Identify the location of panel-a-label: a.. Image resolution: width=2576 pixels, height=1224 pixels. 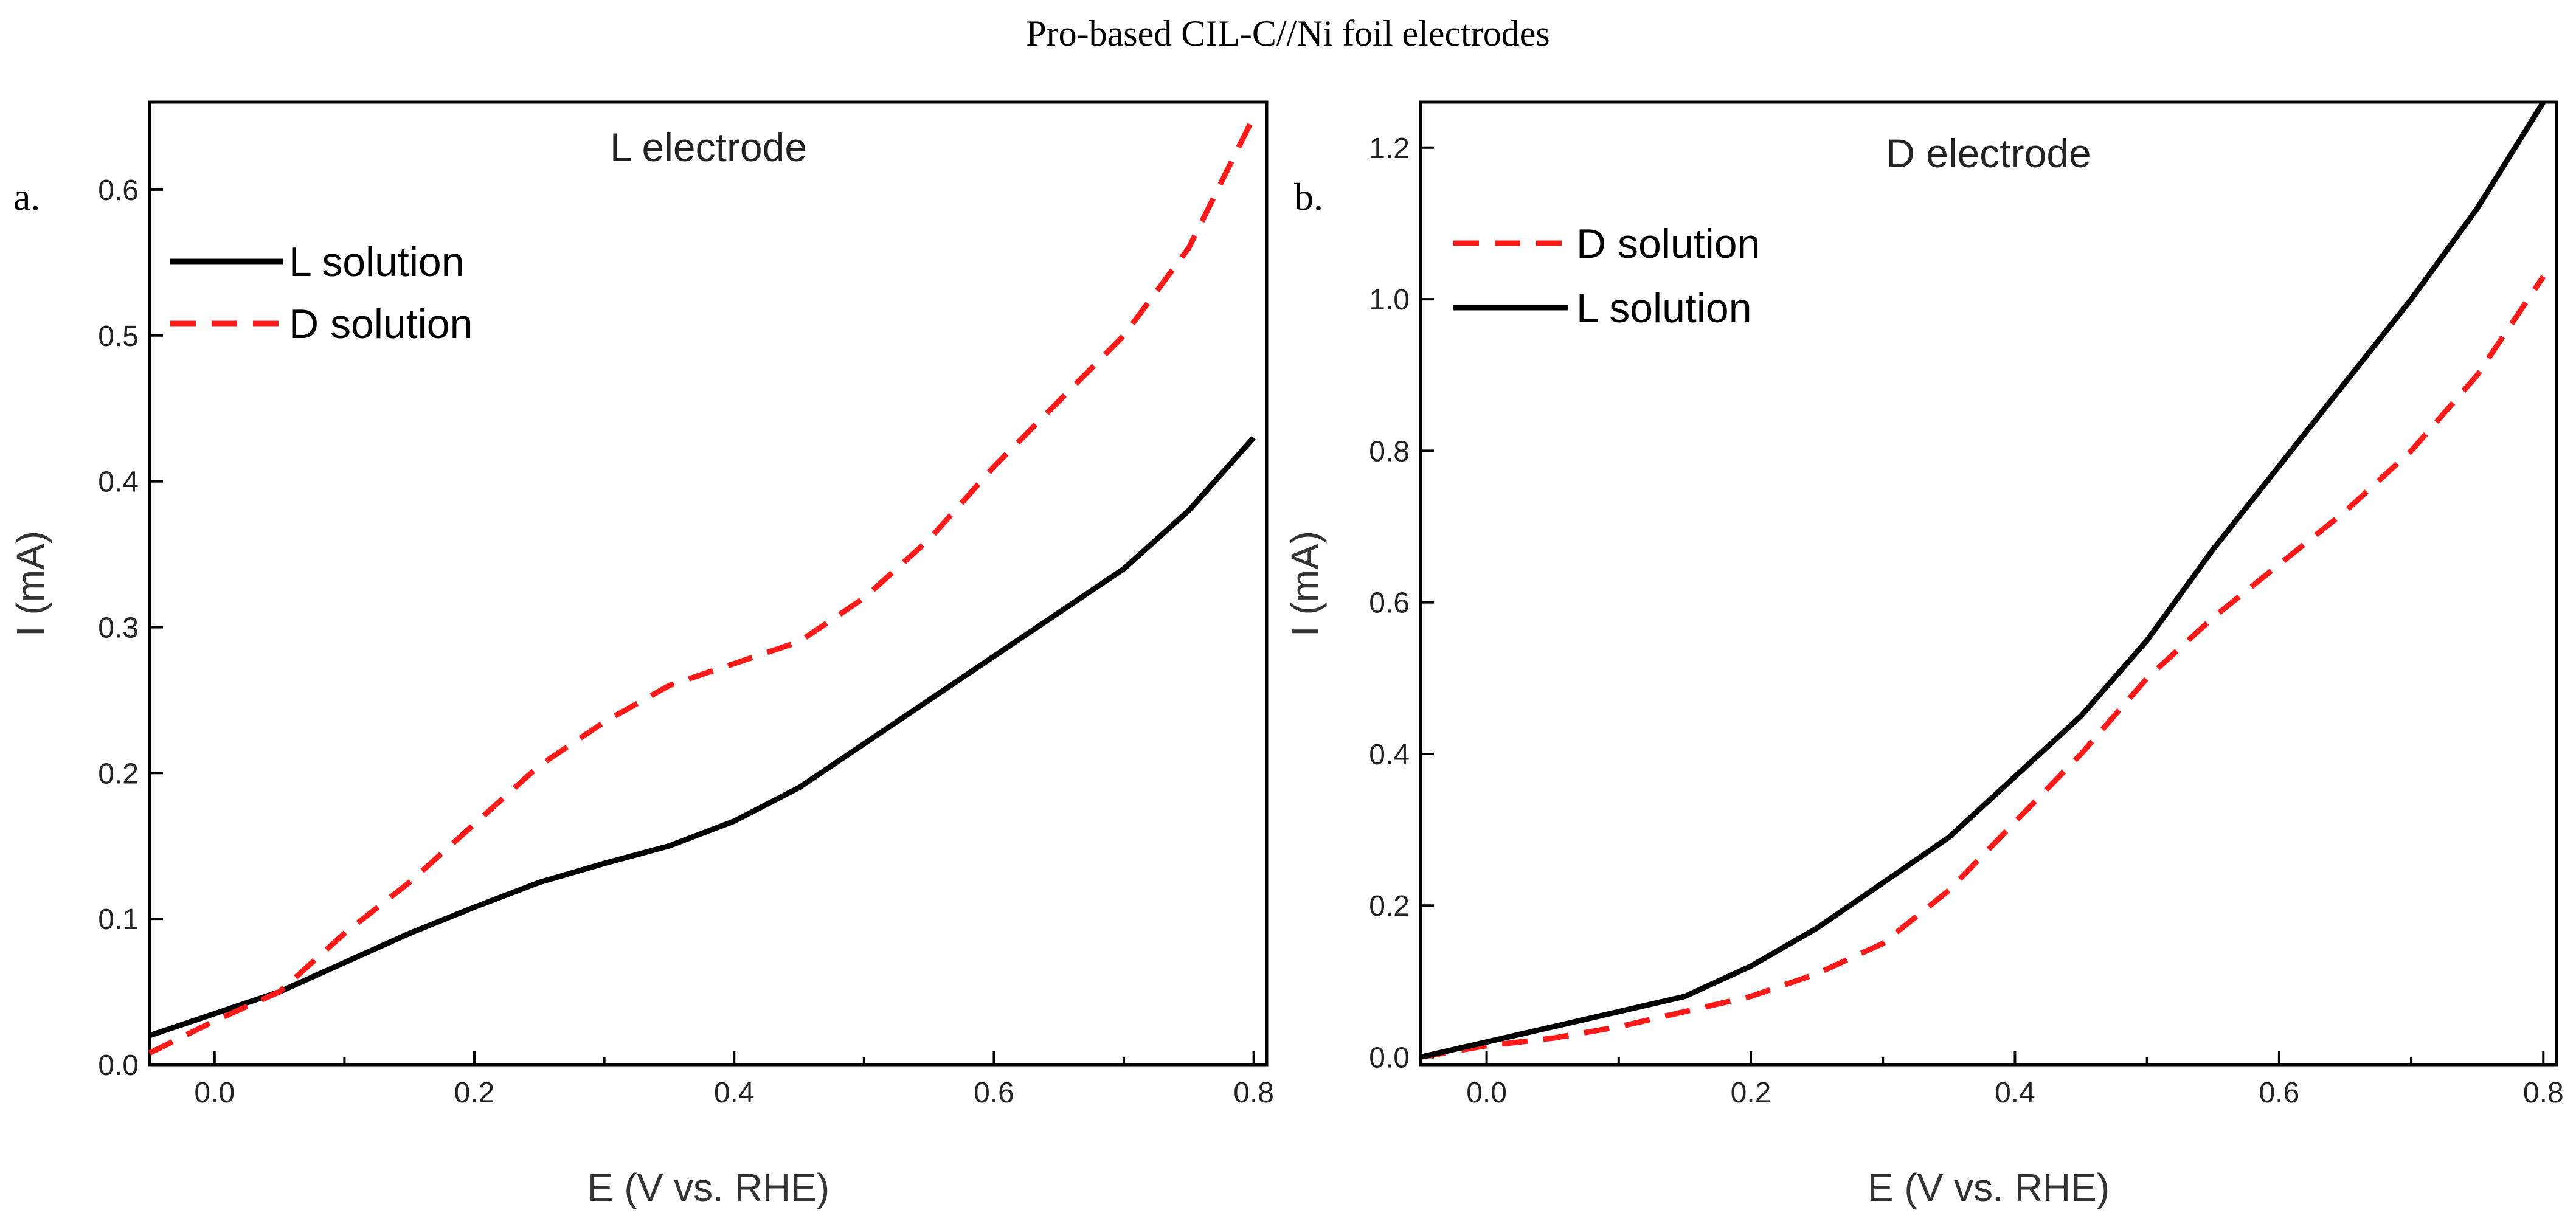
(26, 196).